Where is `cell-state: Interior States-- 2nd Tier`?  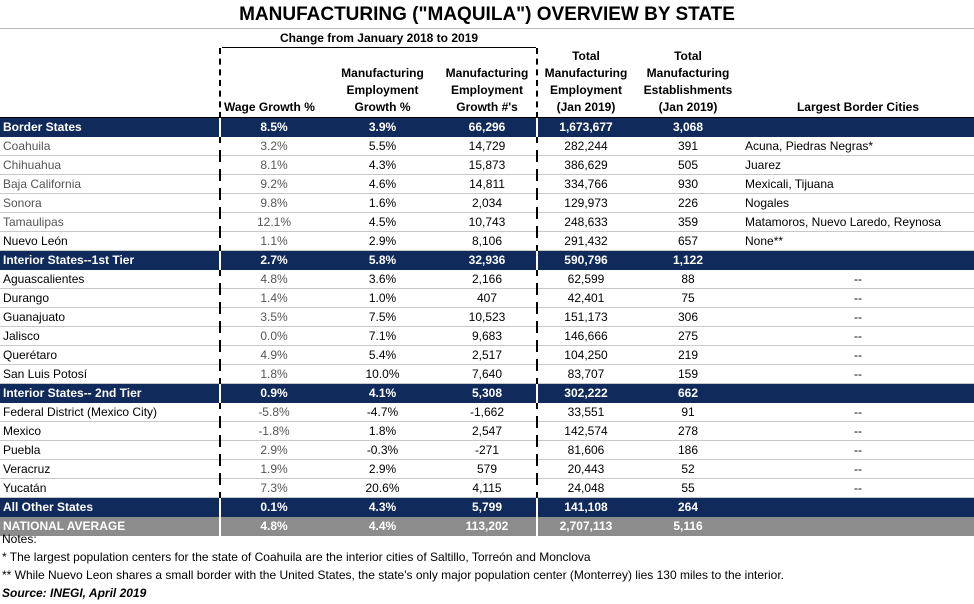 cell-state: Interior States-- 2nd Tier is located at coordinates (110, 393).